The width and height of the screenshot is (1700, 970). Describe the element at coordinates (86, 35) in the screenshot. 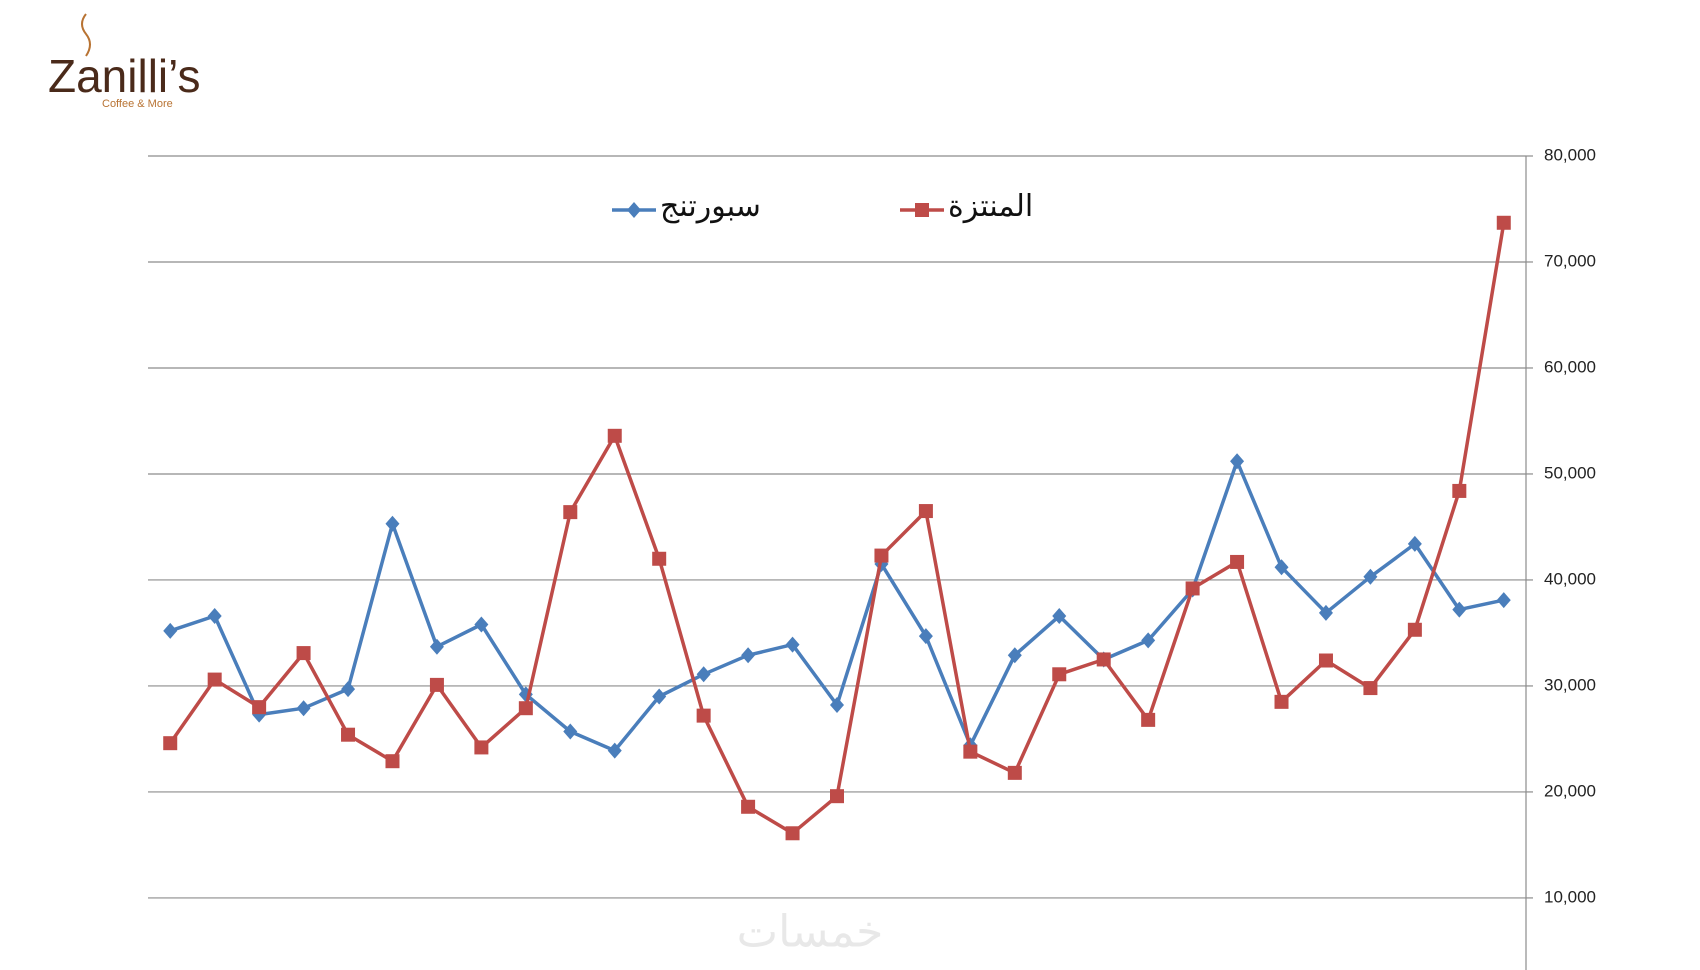

I see `logo-steam` at that location.